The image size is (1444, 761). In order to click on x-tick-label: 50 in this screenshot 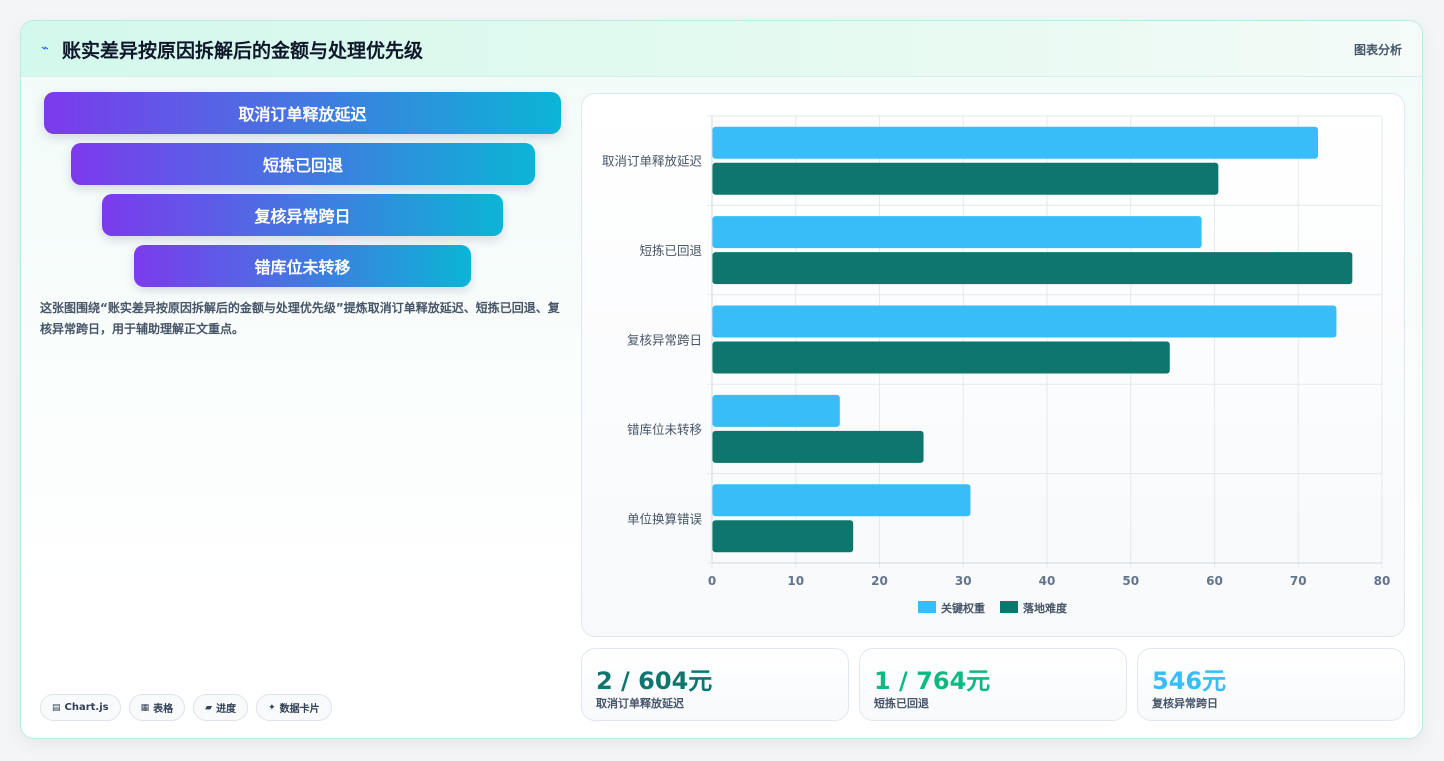, I will do `click(1130, 581)`.